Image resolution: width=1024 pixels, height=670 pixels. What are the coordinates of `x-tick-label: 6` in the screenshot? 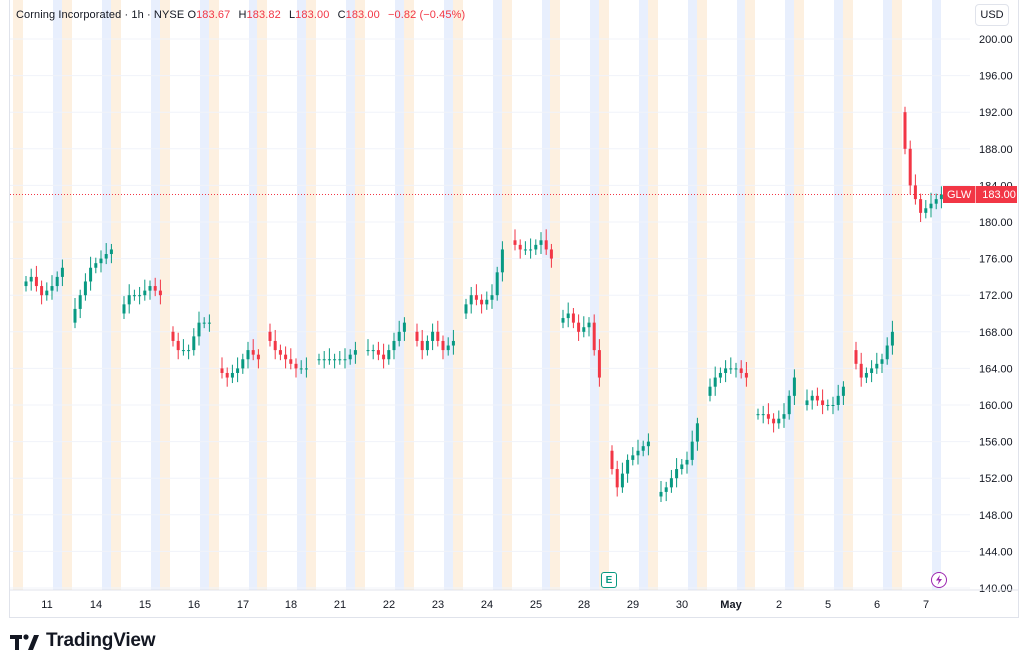 It's located at (877, 605).